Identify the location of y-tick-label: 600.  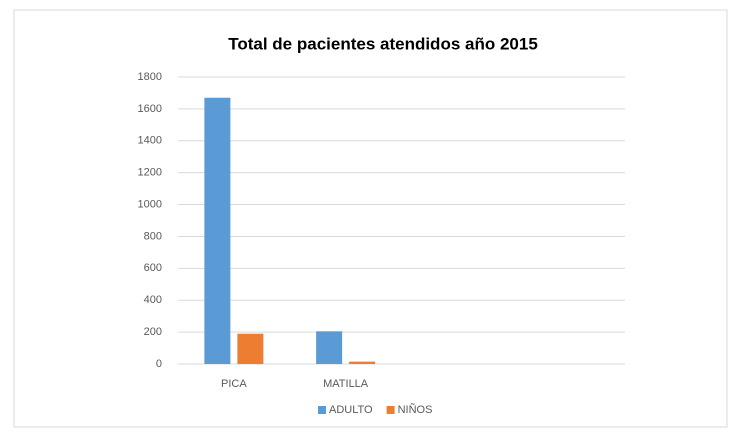
(153, 268).